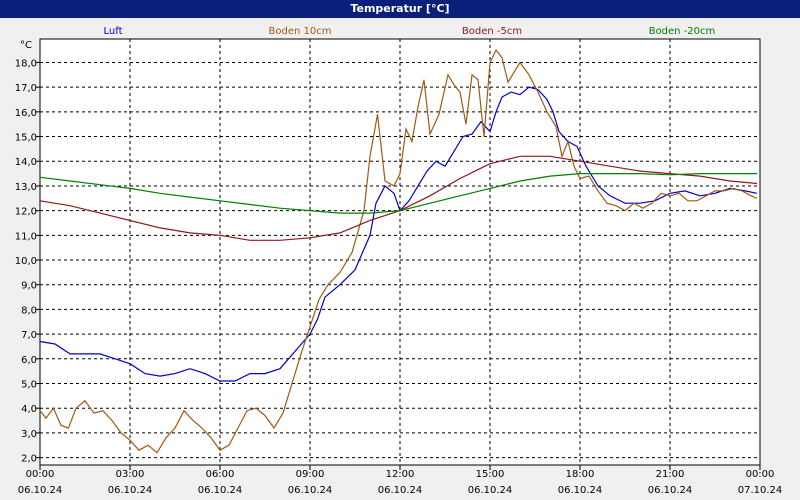  I want to click on x-tick-time: 06:00, so click(220, 474).